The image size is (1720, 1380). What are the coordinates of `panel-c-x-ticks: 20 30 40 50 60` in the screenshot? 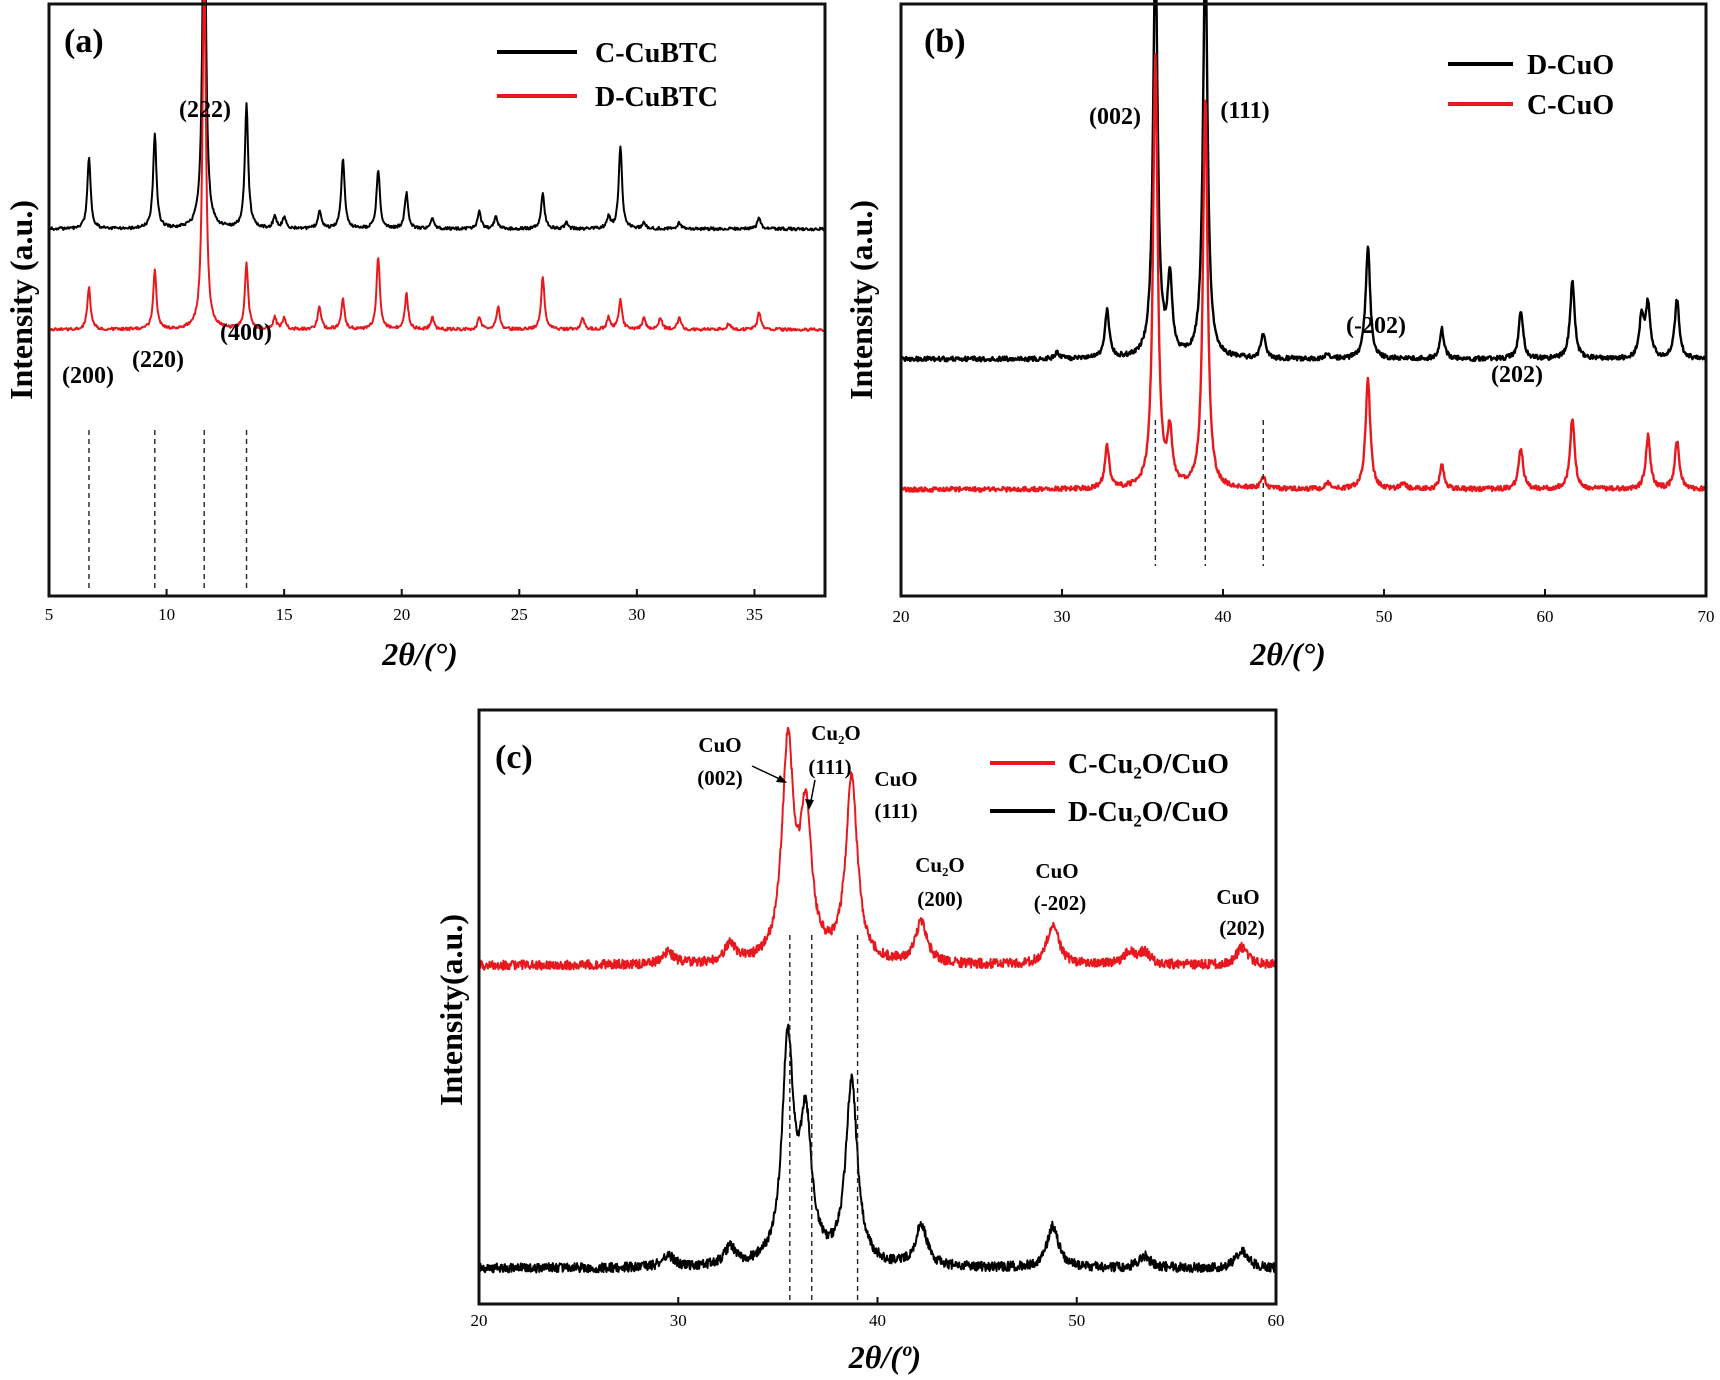 It's located at (878, 1313).